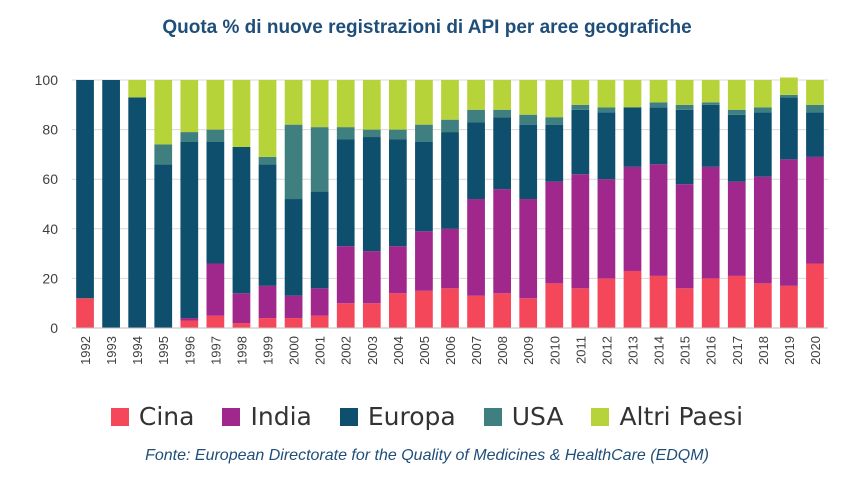  I want to click on bar-stack-1998, so click(241, 204).